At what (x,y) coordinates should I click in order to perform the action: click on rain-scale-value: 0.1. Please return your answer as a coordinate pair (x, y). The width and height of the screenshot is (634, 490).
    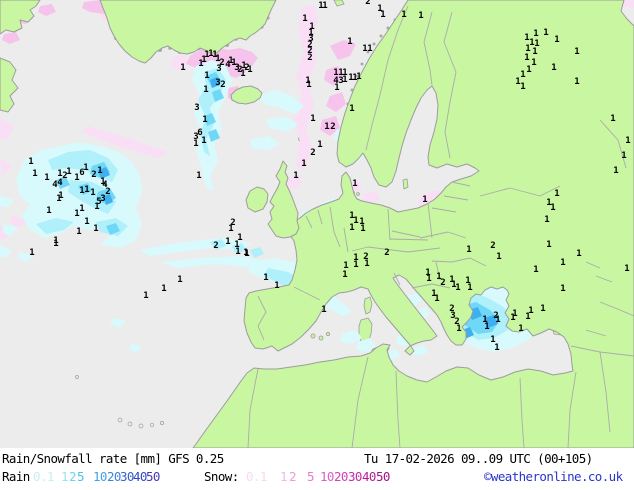
    Looking at the image, I should click on (43, 476).